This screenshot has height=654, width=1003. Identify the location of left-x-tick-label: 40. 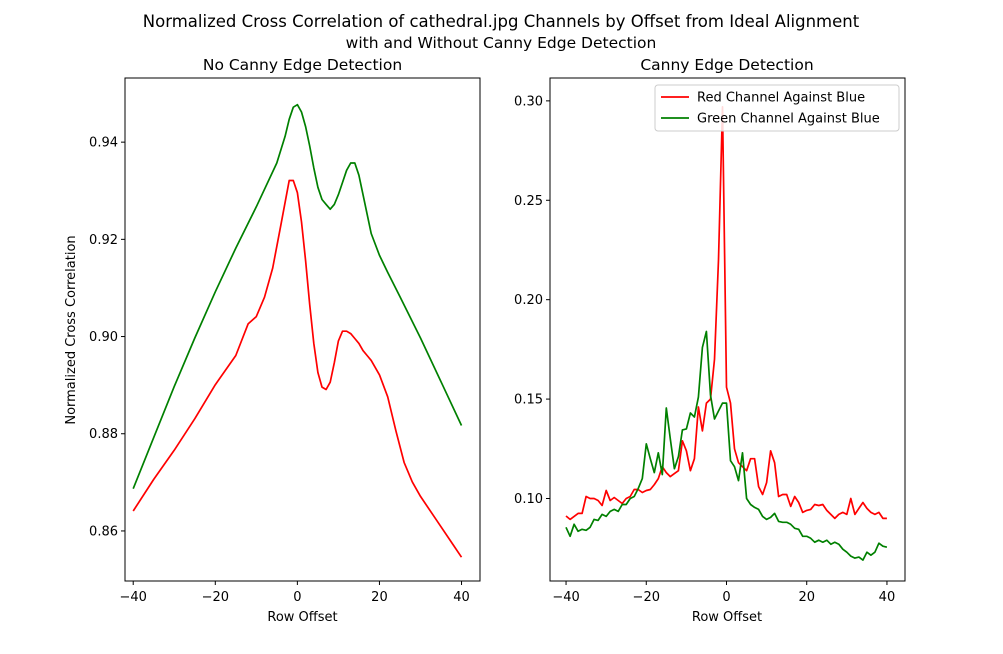
(461, 597).